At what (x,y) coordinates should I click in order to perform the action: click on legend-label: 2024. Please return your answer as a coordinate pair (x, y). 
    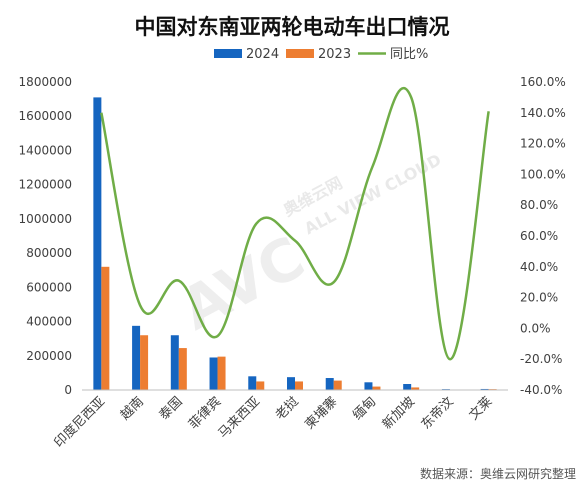
    Looking at the image, I should click on (262, 54).